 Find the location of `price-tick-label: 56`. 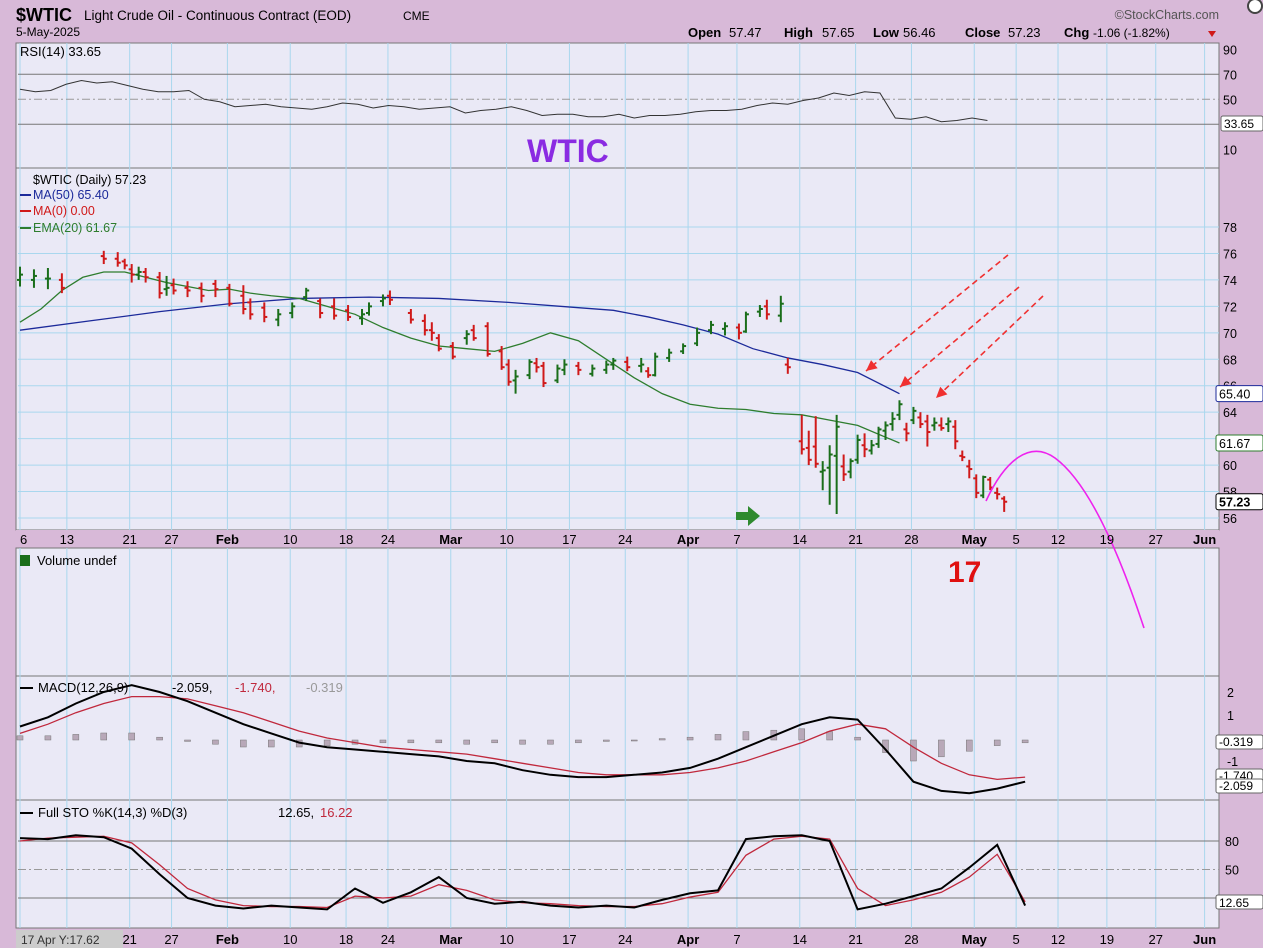

price-tick-label: 56 is located at coordinates (1230, 519).